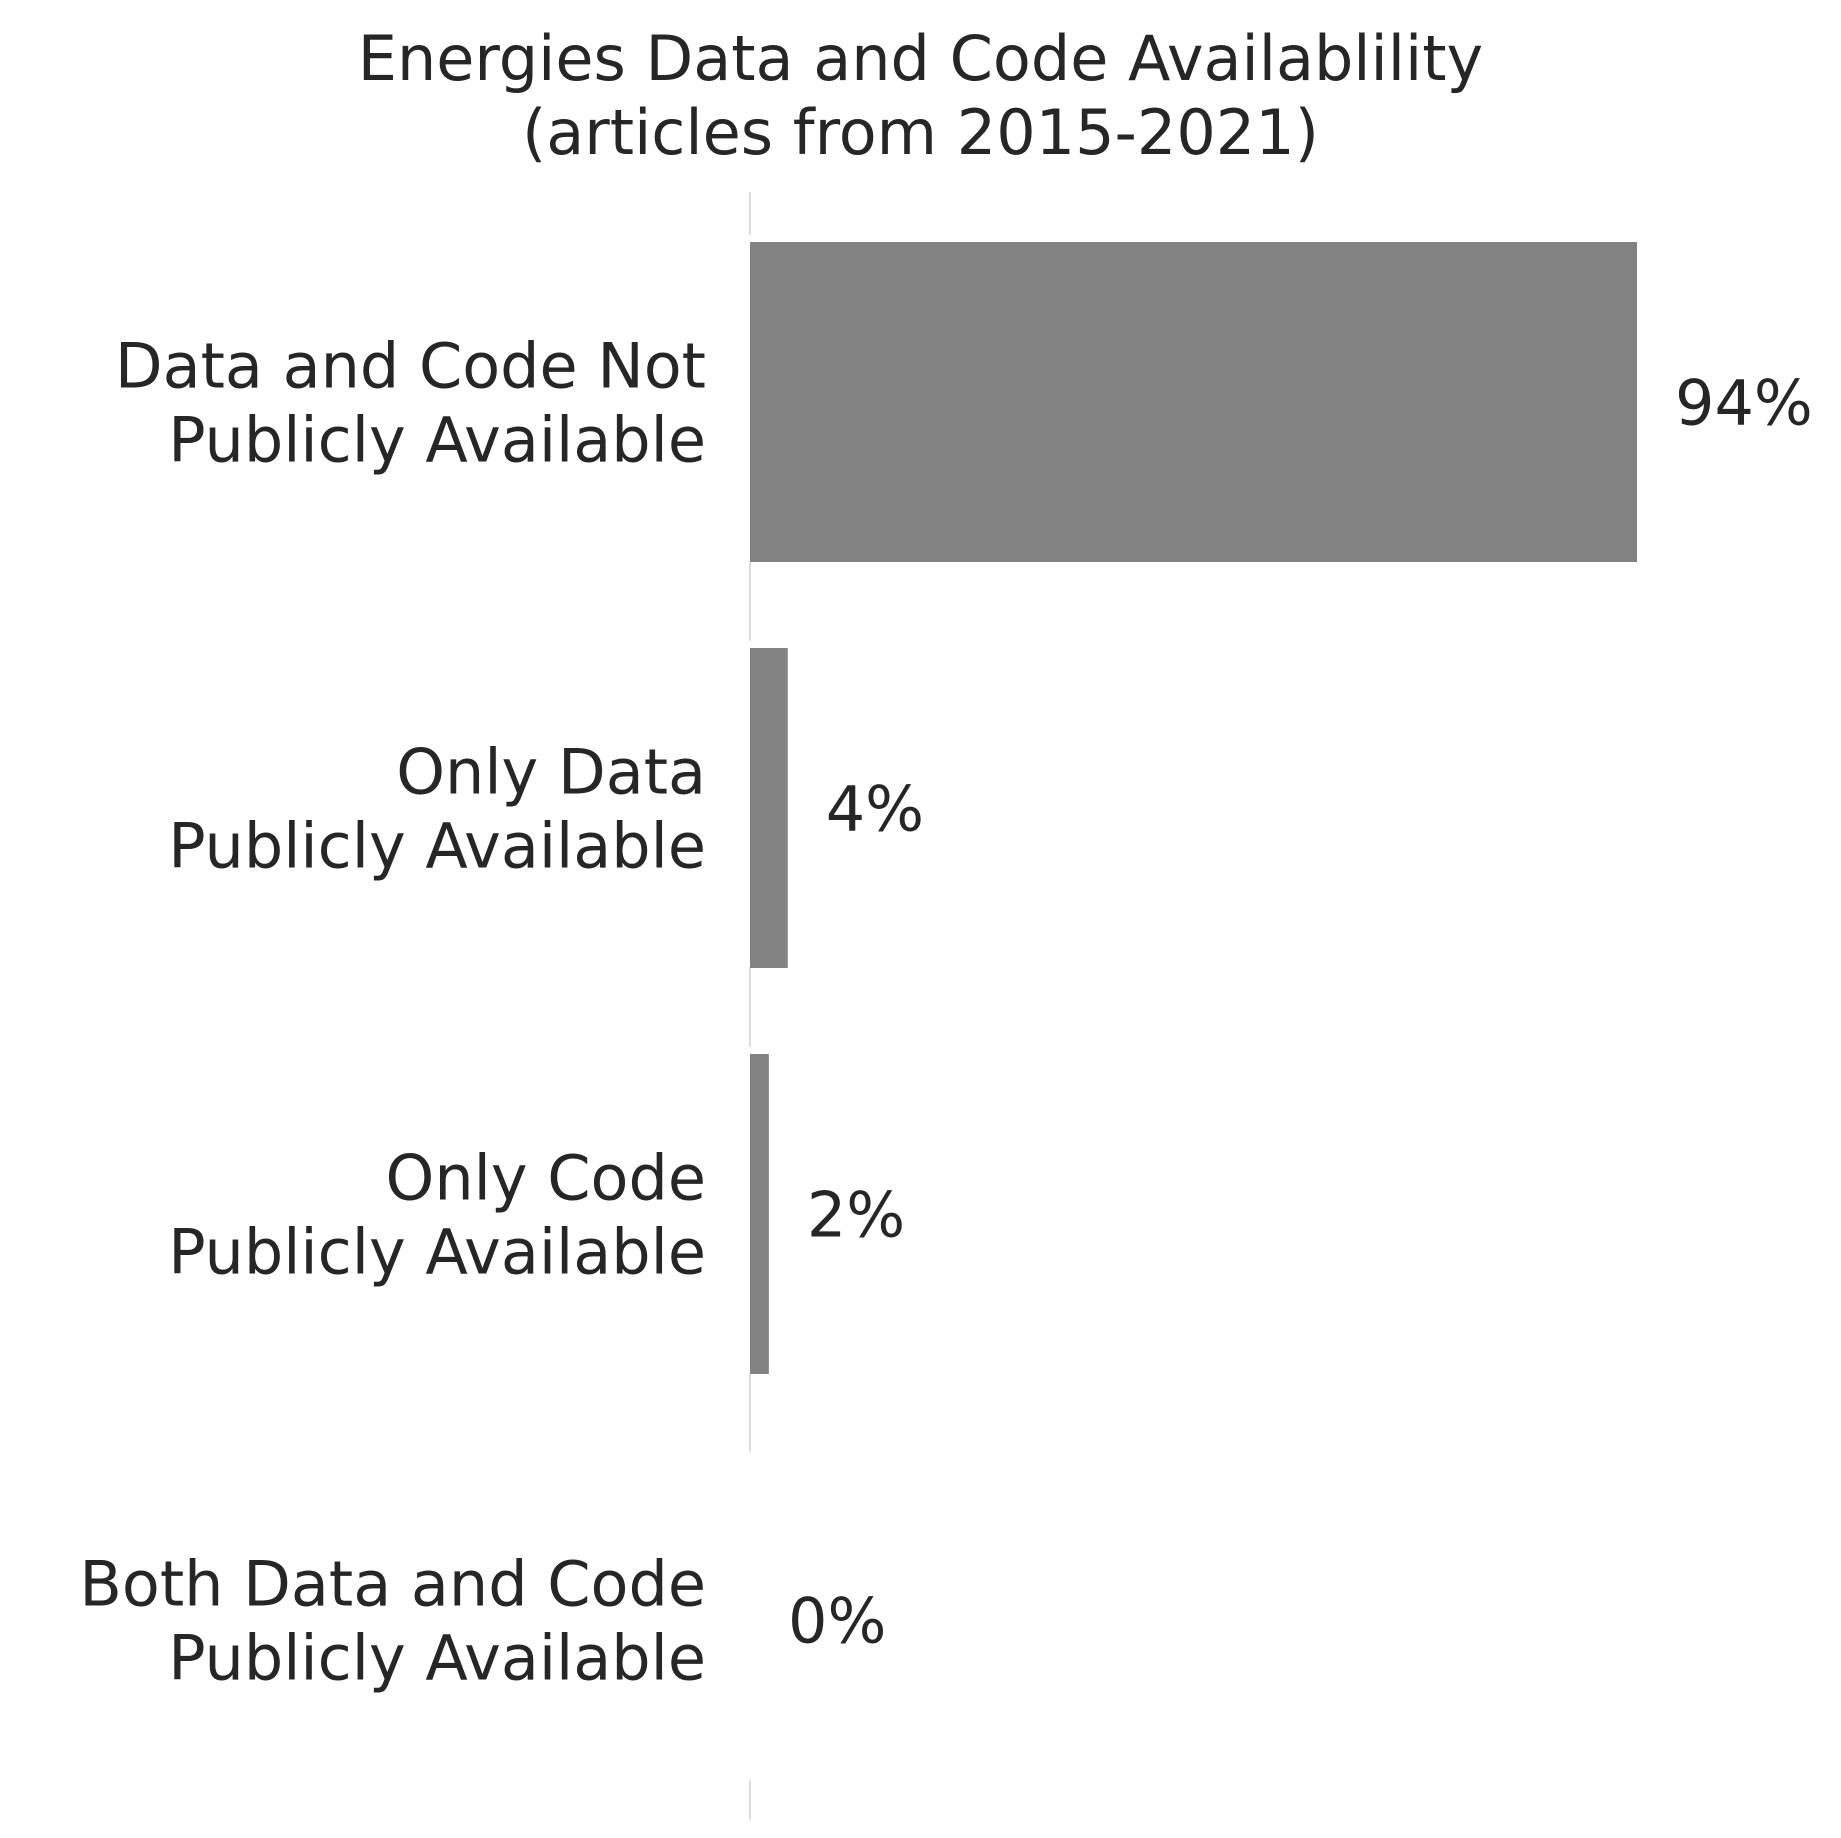 This screenshot has height=1838, width=1841. What do you see at coordinates (875, 808) in the screenshot?
I see `value-label: 4%` at bounding box center [875, 808].